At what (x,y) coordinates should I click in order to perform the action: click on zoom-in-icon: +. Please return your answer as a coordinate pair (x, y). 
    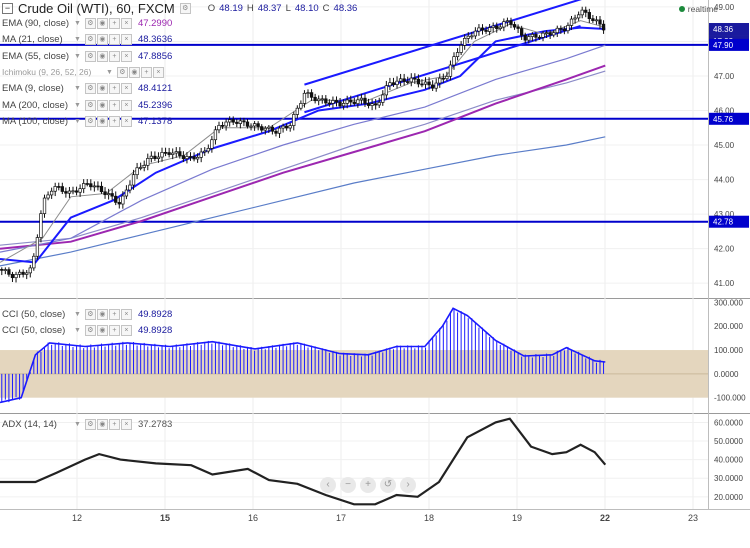
    Looking at the image, I should click on (368, 485).